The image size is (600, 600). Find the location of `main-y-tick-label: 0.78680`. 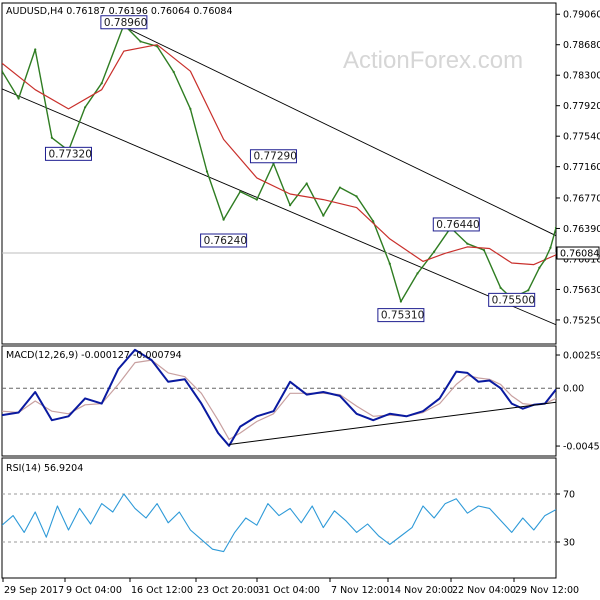

main-y-tick-label: 0.78680 is located at coordinates (581, 45).